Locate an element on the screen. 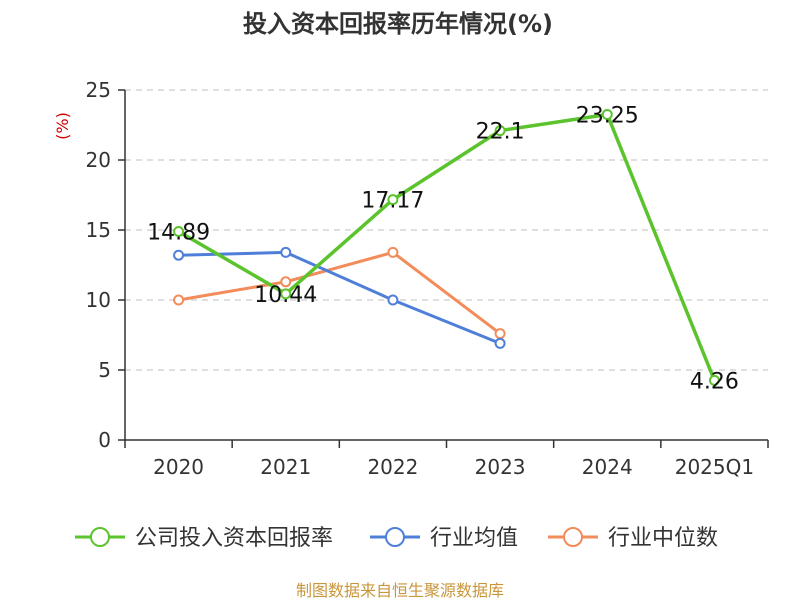 This screenshot has width=800, height=600. legend: 公司投入资本回报率 行业均值 行业中位数 is located at coordinates (396, 538).